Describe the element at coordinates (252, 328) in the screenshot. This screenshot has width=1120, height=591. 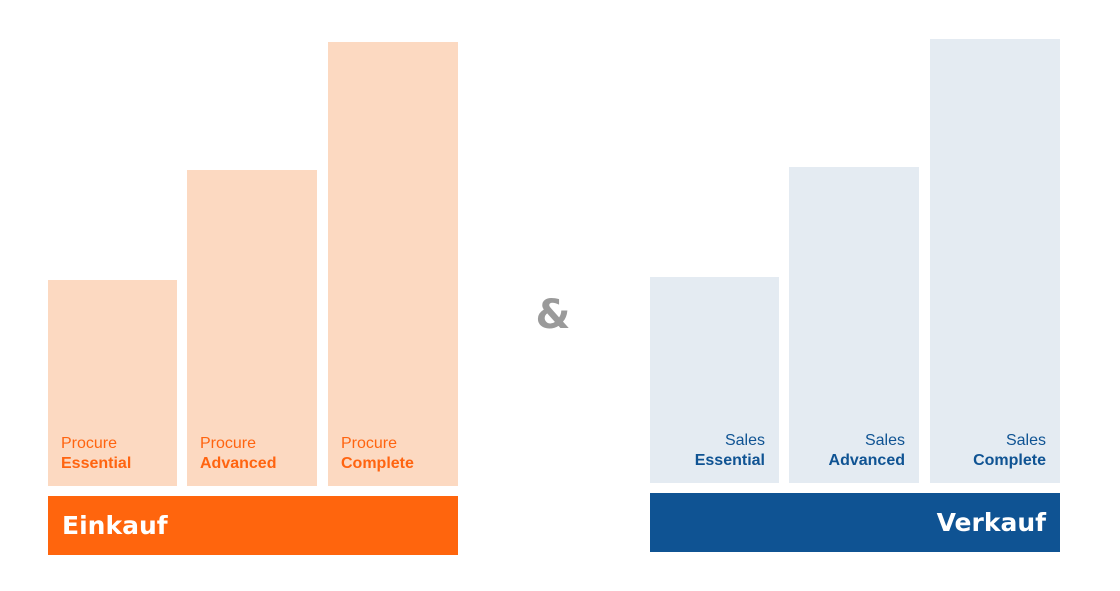
I see `procure-advanced-bar: Procure Advanced` at that location.